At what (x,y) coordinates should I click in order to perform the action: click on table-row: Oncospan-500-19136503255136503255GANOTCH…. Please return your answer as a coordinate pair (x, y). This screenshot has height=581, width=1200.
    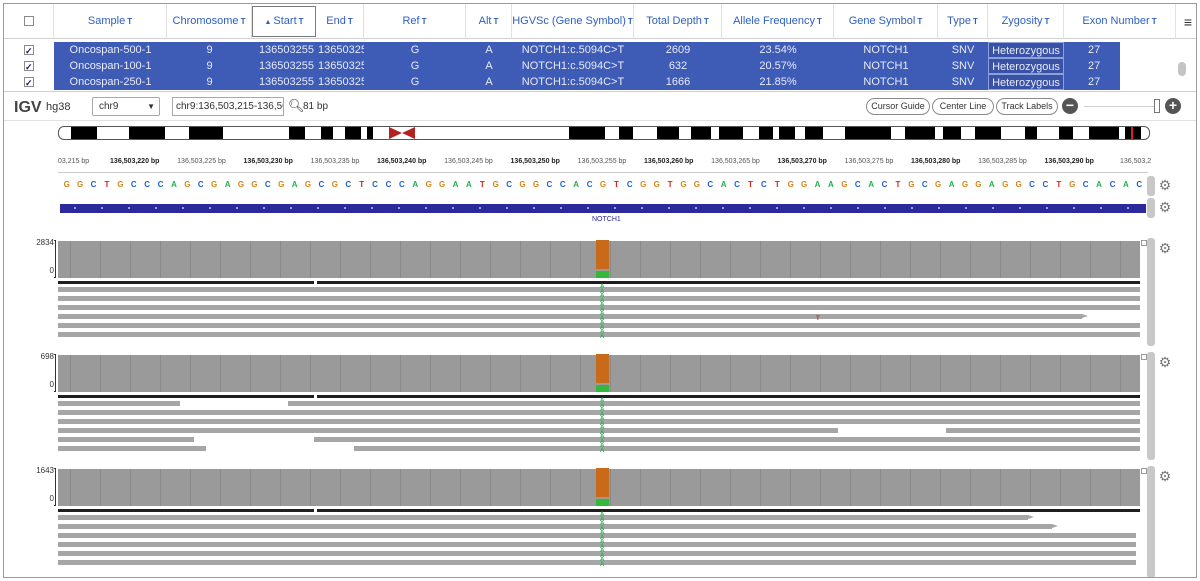
    Looking at the image, I should click on (590, 50).